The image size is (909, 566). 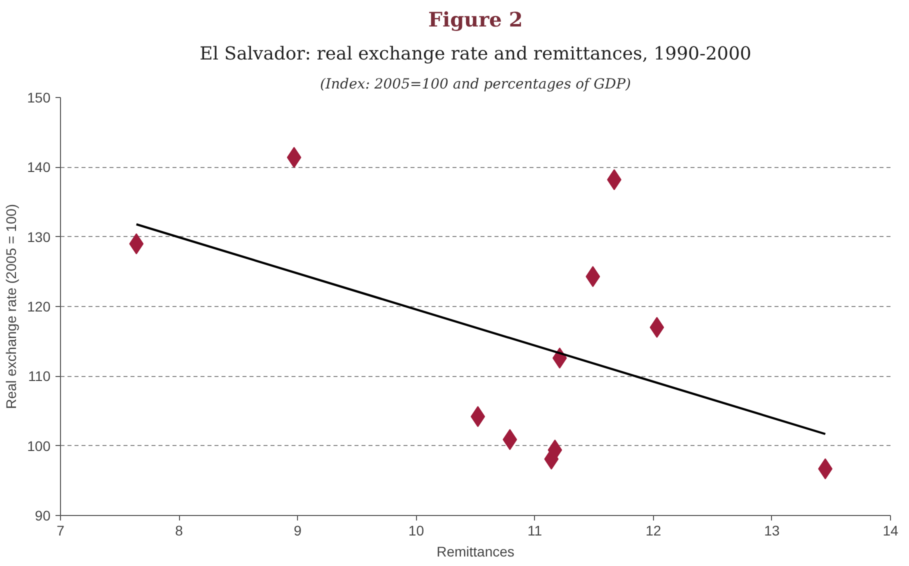 What do you see at coordinates (39, 306) in the screenshot?
I see `y-tick-label: 120` at bounding box center [39, 306].